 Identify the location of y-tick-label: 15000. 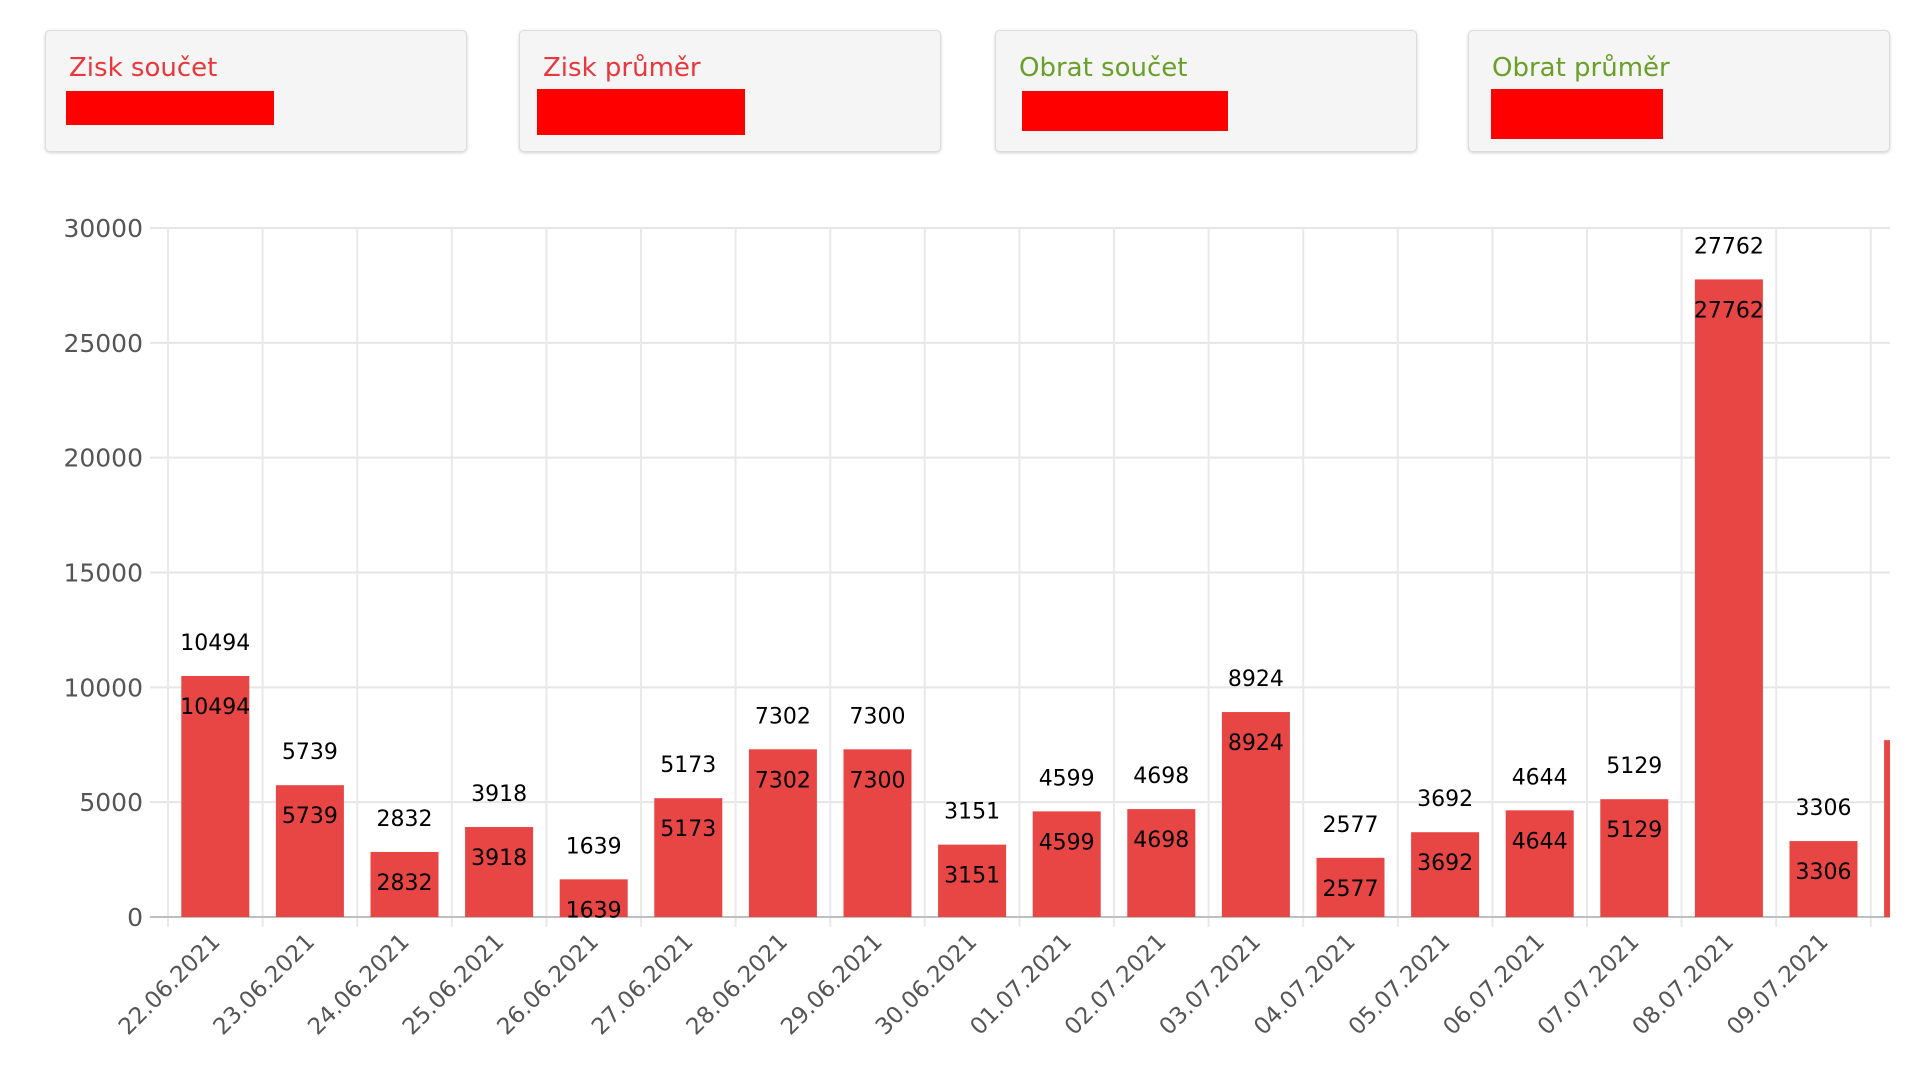
(103, 573).